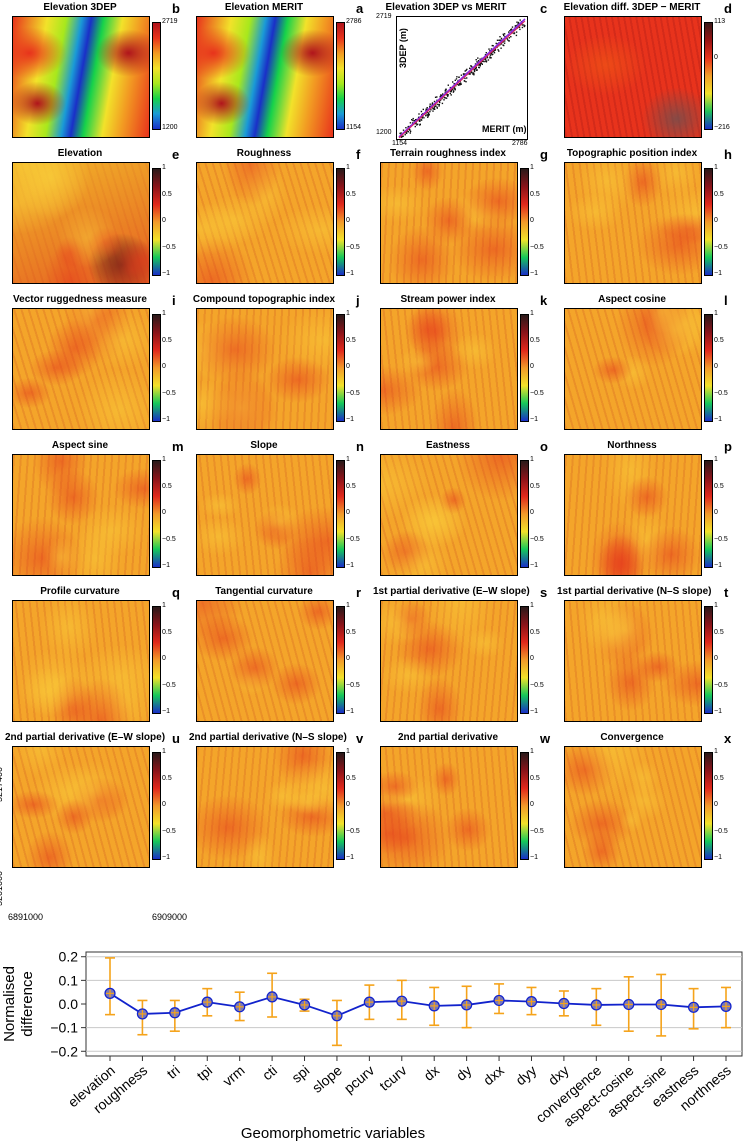 The width and height of the screenshot is (746, 1145). I want to click on map-panel-i: Vector ruggedness measure i 1 0.5 0 −0.5 −1, so click(97, 366).